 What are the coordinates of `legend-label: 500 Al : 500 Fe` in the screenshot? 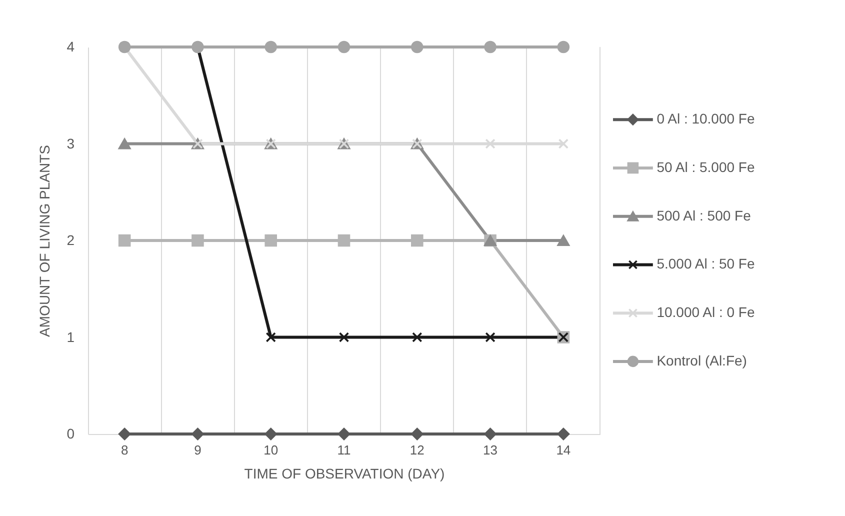 It's located at (704, 215).